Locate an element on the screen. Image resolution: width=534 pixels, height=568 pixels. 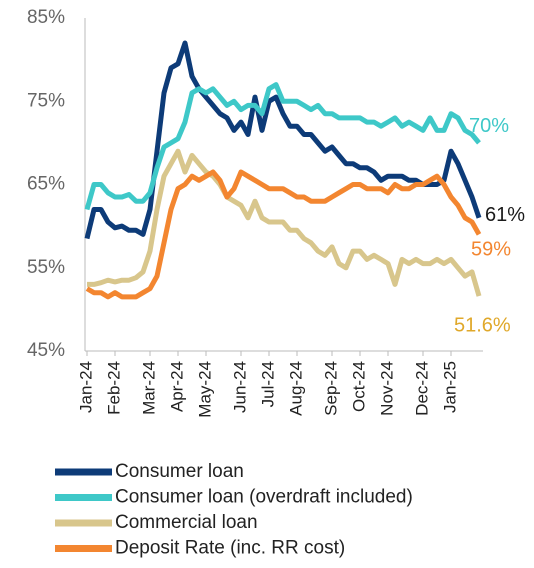
x-tick-label: Jul-24 is located at coordinates (267, 384).